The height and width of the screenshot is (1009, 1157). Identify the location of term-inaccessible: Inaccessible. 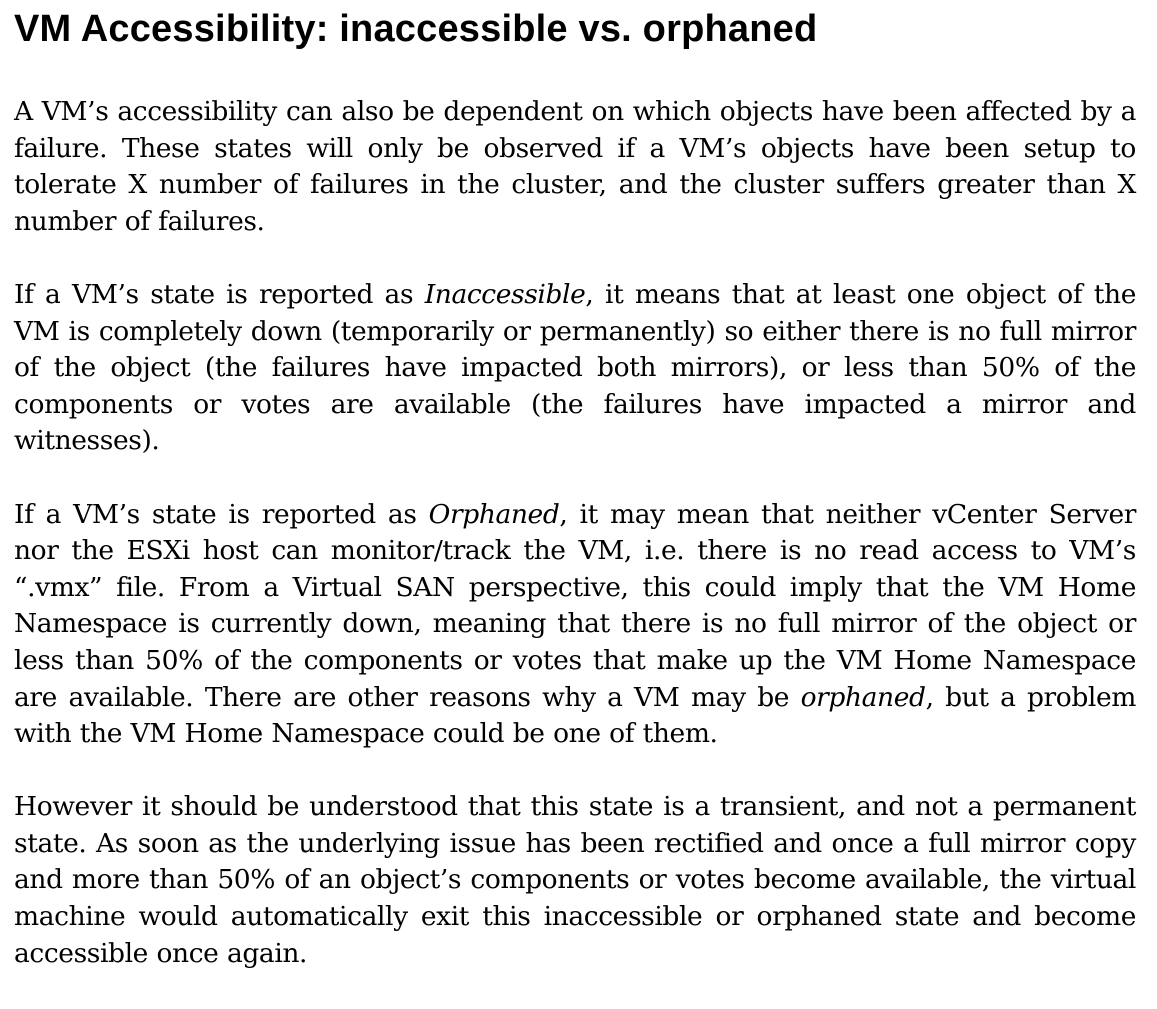
(505, 294).